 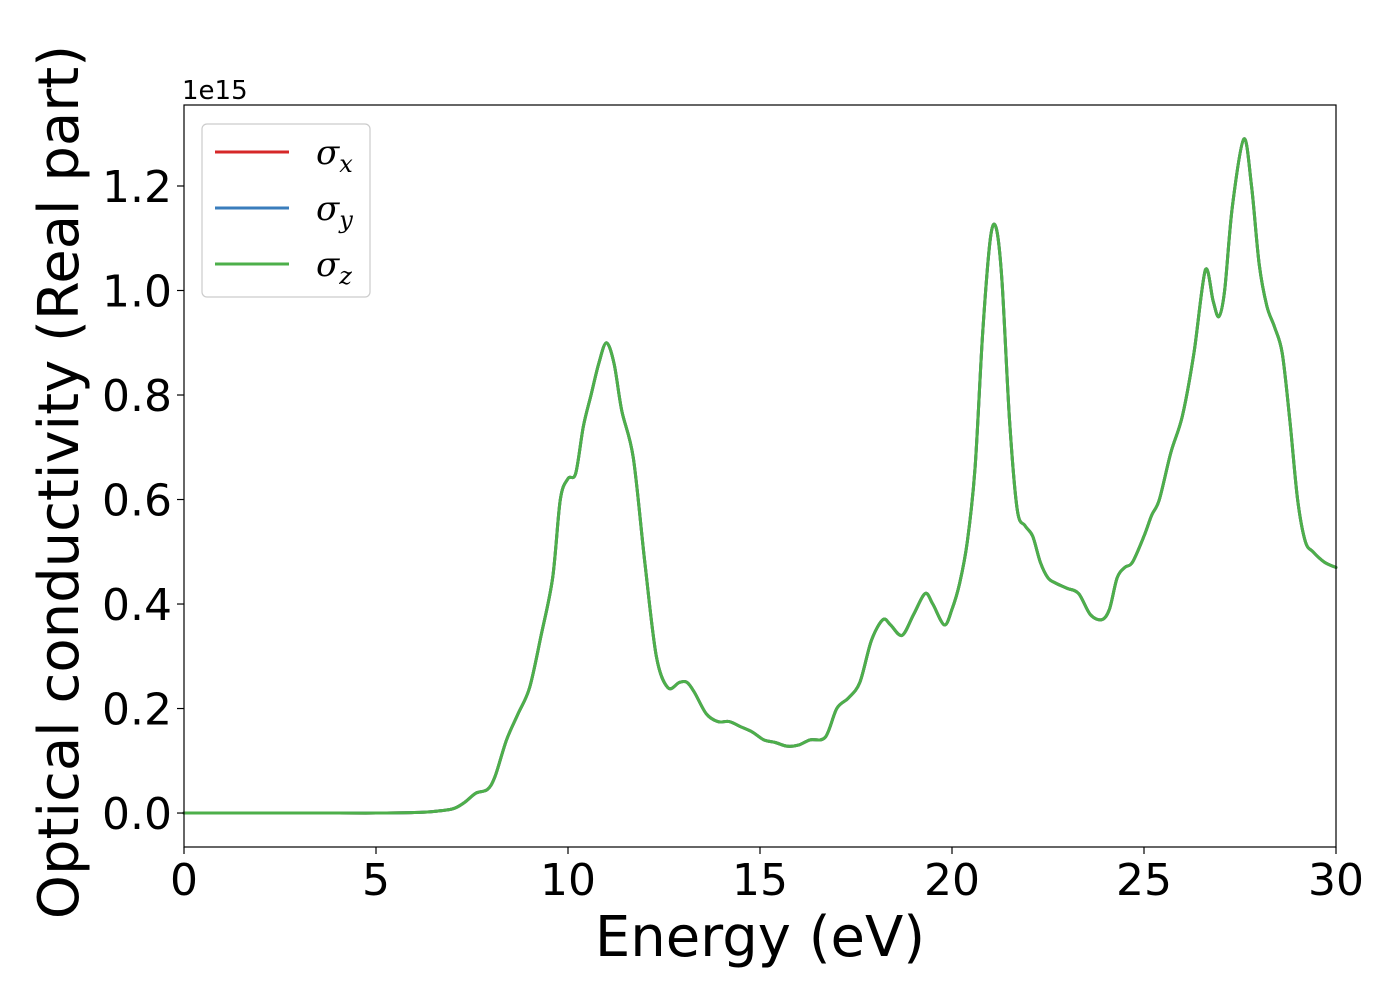 I want to click on legend-subscript: z, so click(x=345, y=276).